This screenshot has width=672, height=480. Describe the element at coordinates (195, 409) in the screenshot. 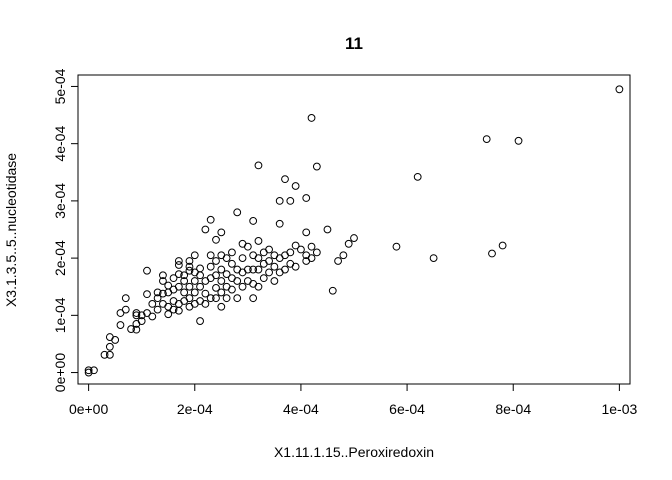

I see `x-tick-label: 2e-04` at that location.